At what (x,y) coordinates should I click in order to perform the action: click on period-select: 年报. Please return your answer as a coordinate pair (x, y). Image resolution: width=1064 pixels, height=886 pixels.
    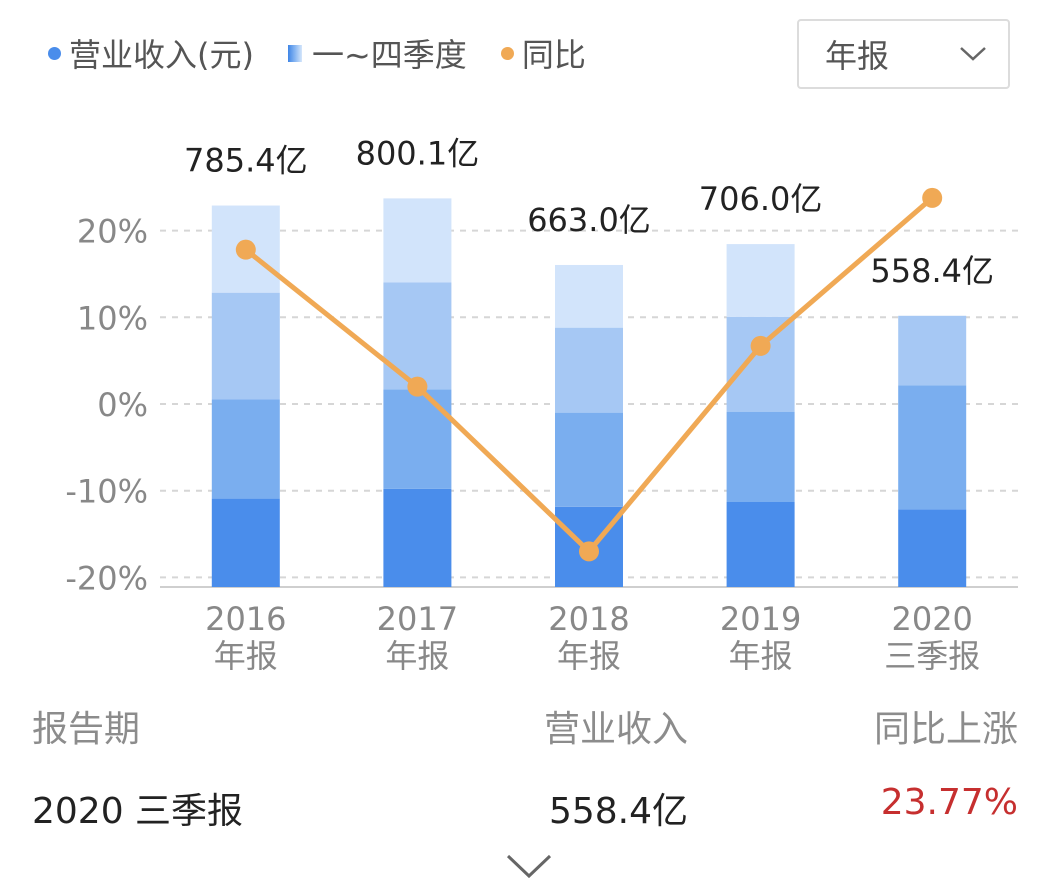
    Looking at the image, I should click on (903, 54).